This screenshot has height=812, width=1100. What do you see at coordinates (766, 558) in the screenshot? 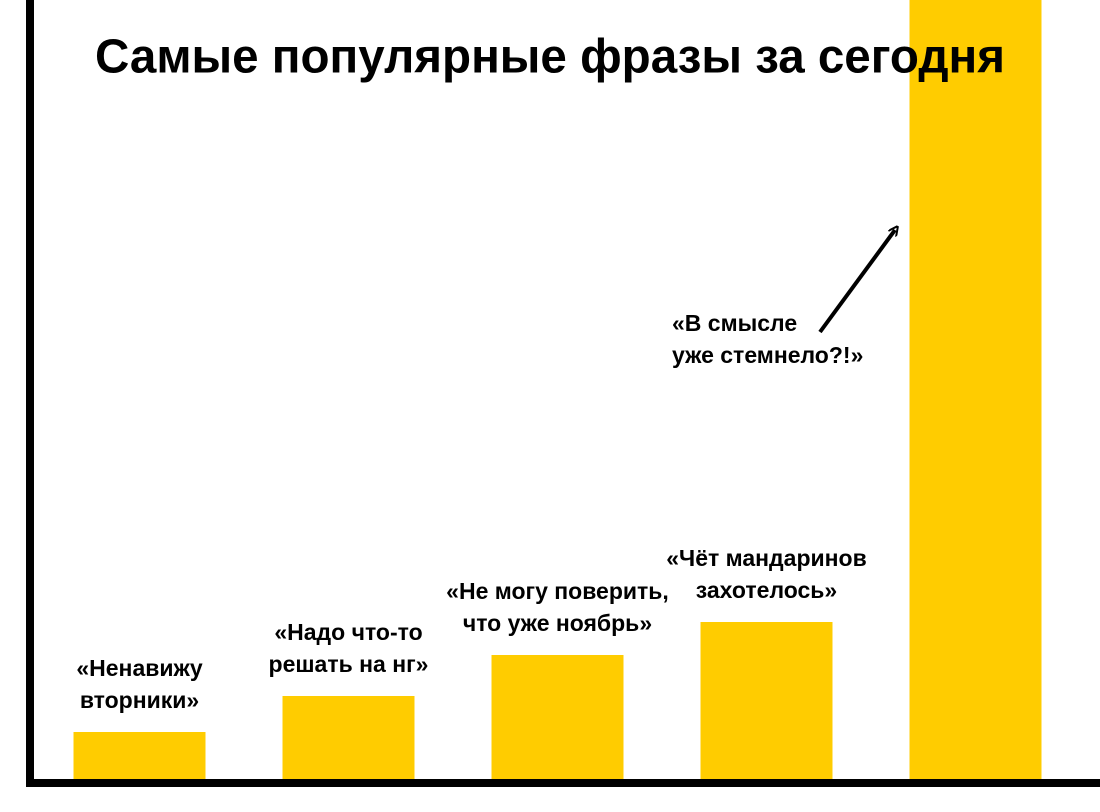
I see `category-label: «Чёт мандаринов` at bounding box center [766, 558].